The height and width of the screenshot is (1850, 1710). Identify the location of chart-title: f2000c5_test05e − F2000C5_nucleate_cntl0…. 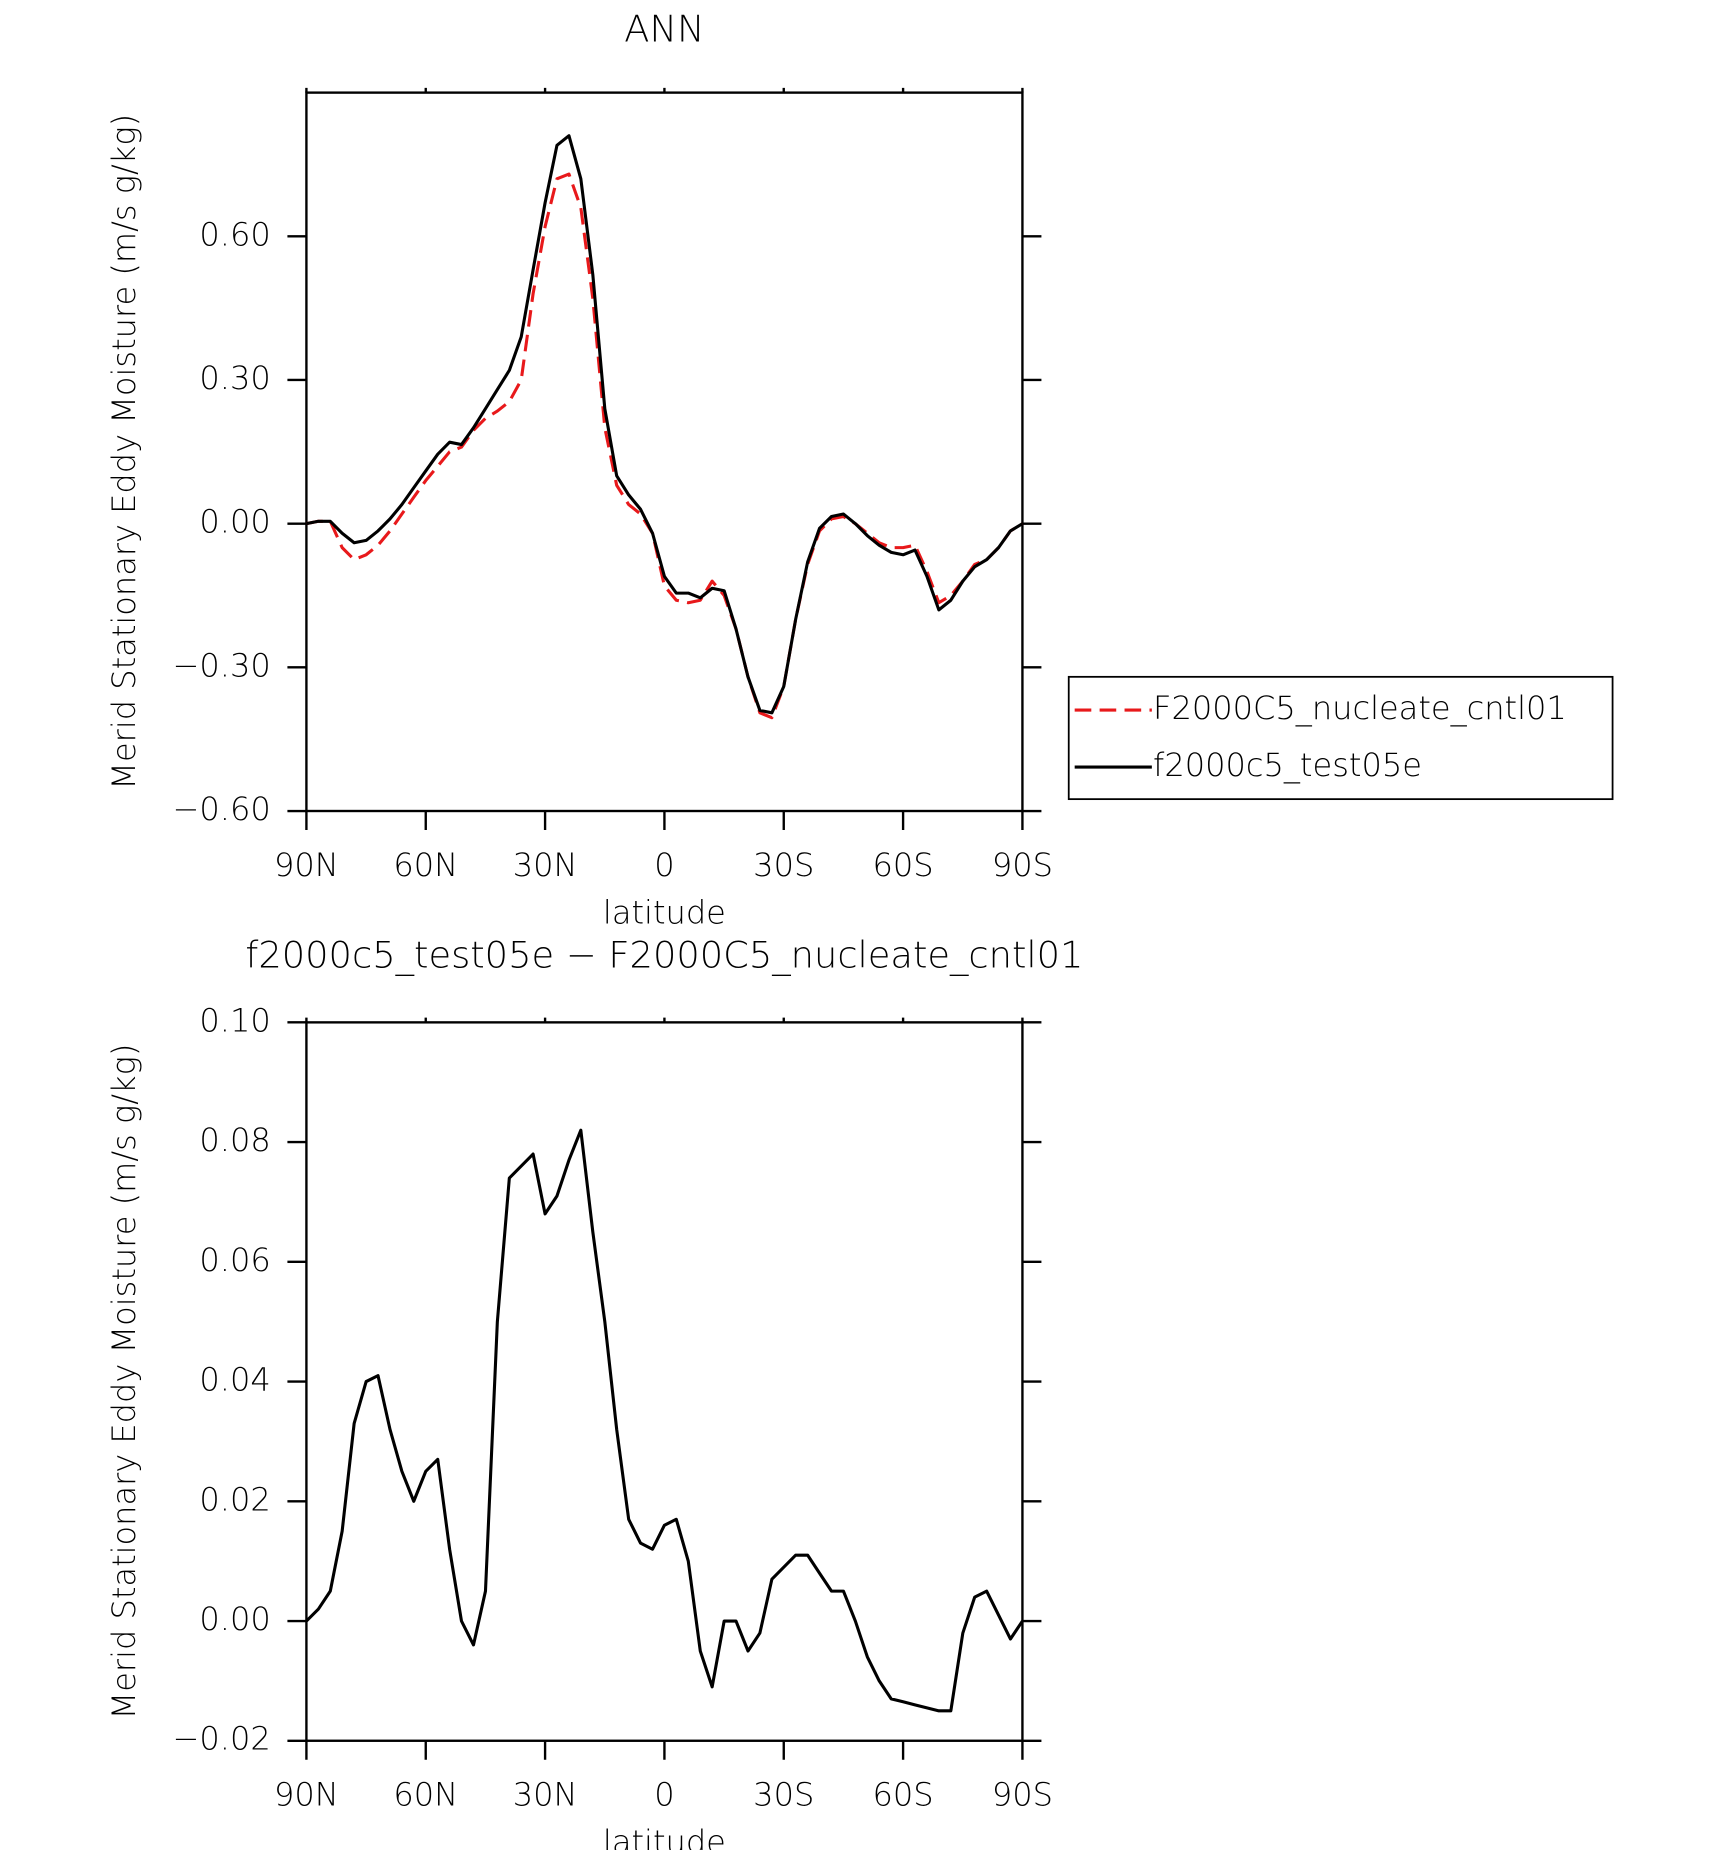
(664, 956).